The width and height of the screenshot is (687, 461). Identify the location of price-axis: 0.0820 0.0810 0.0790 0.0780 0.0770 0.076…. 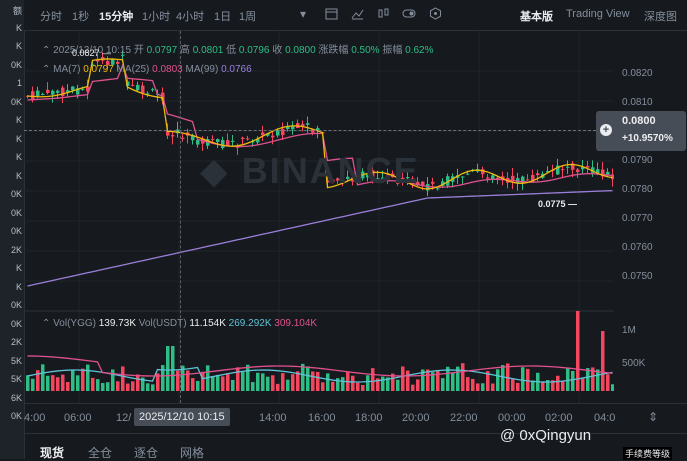
(650, 217).